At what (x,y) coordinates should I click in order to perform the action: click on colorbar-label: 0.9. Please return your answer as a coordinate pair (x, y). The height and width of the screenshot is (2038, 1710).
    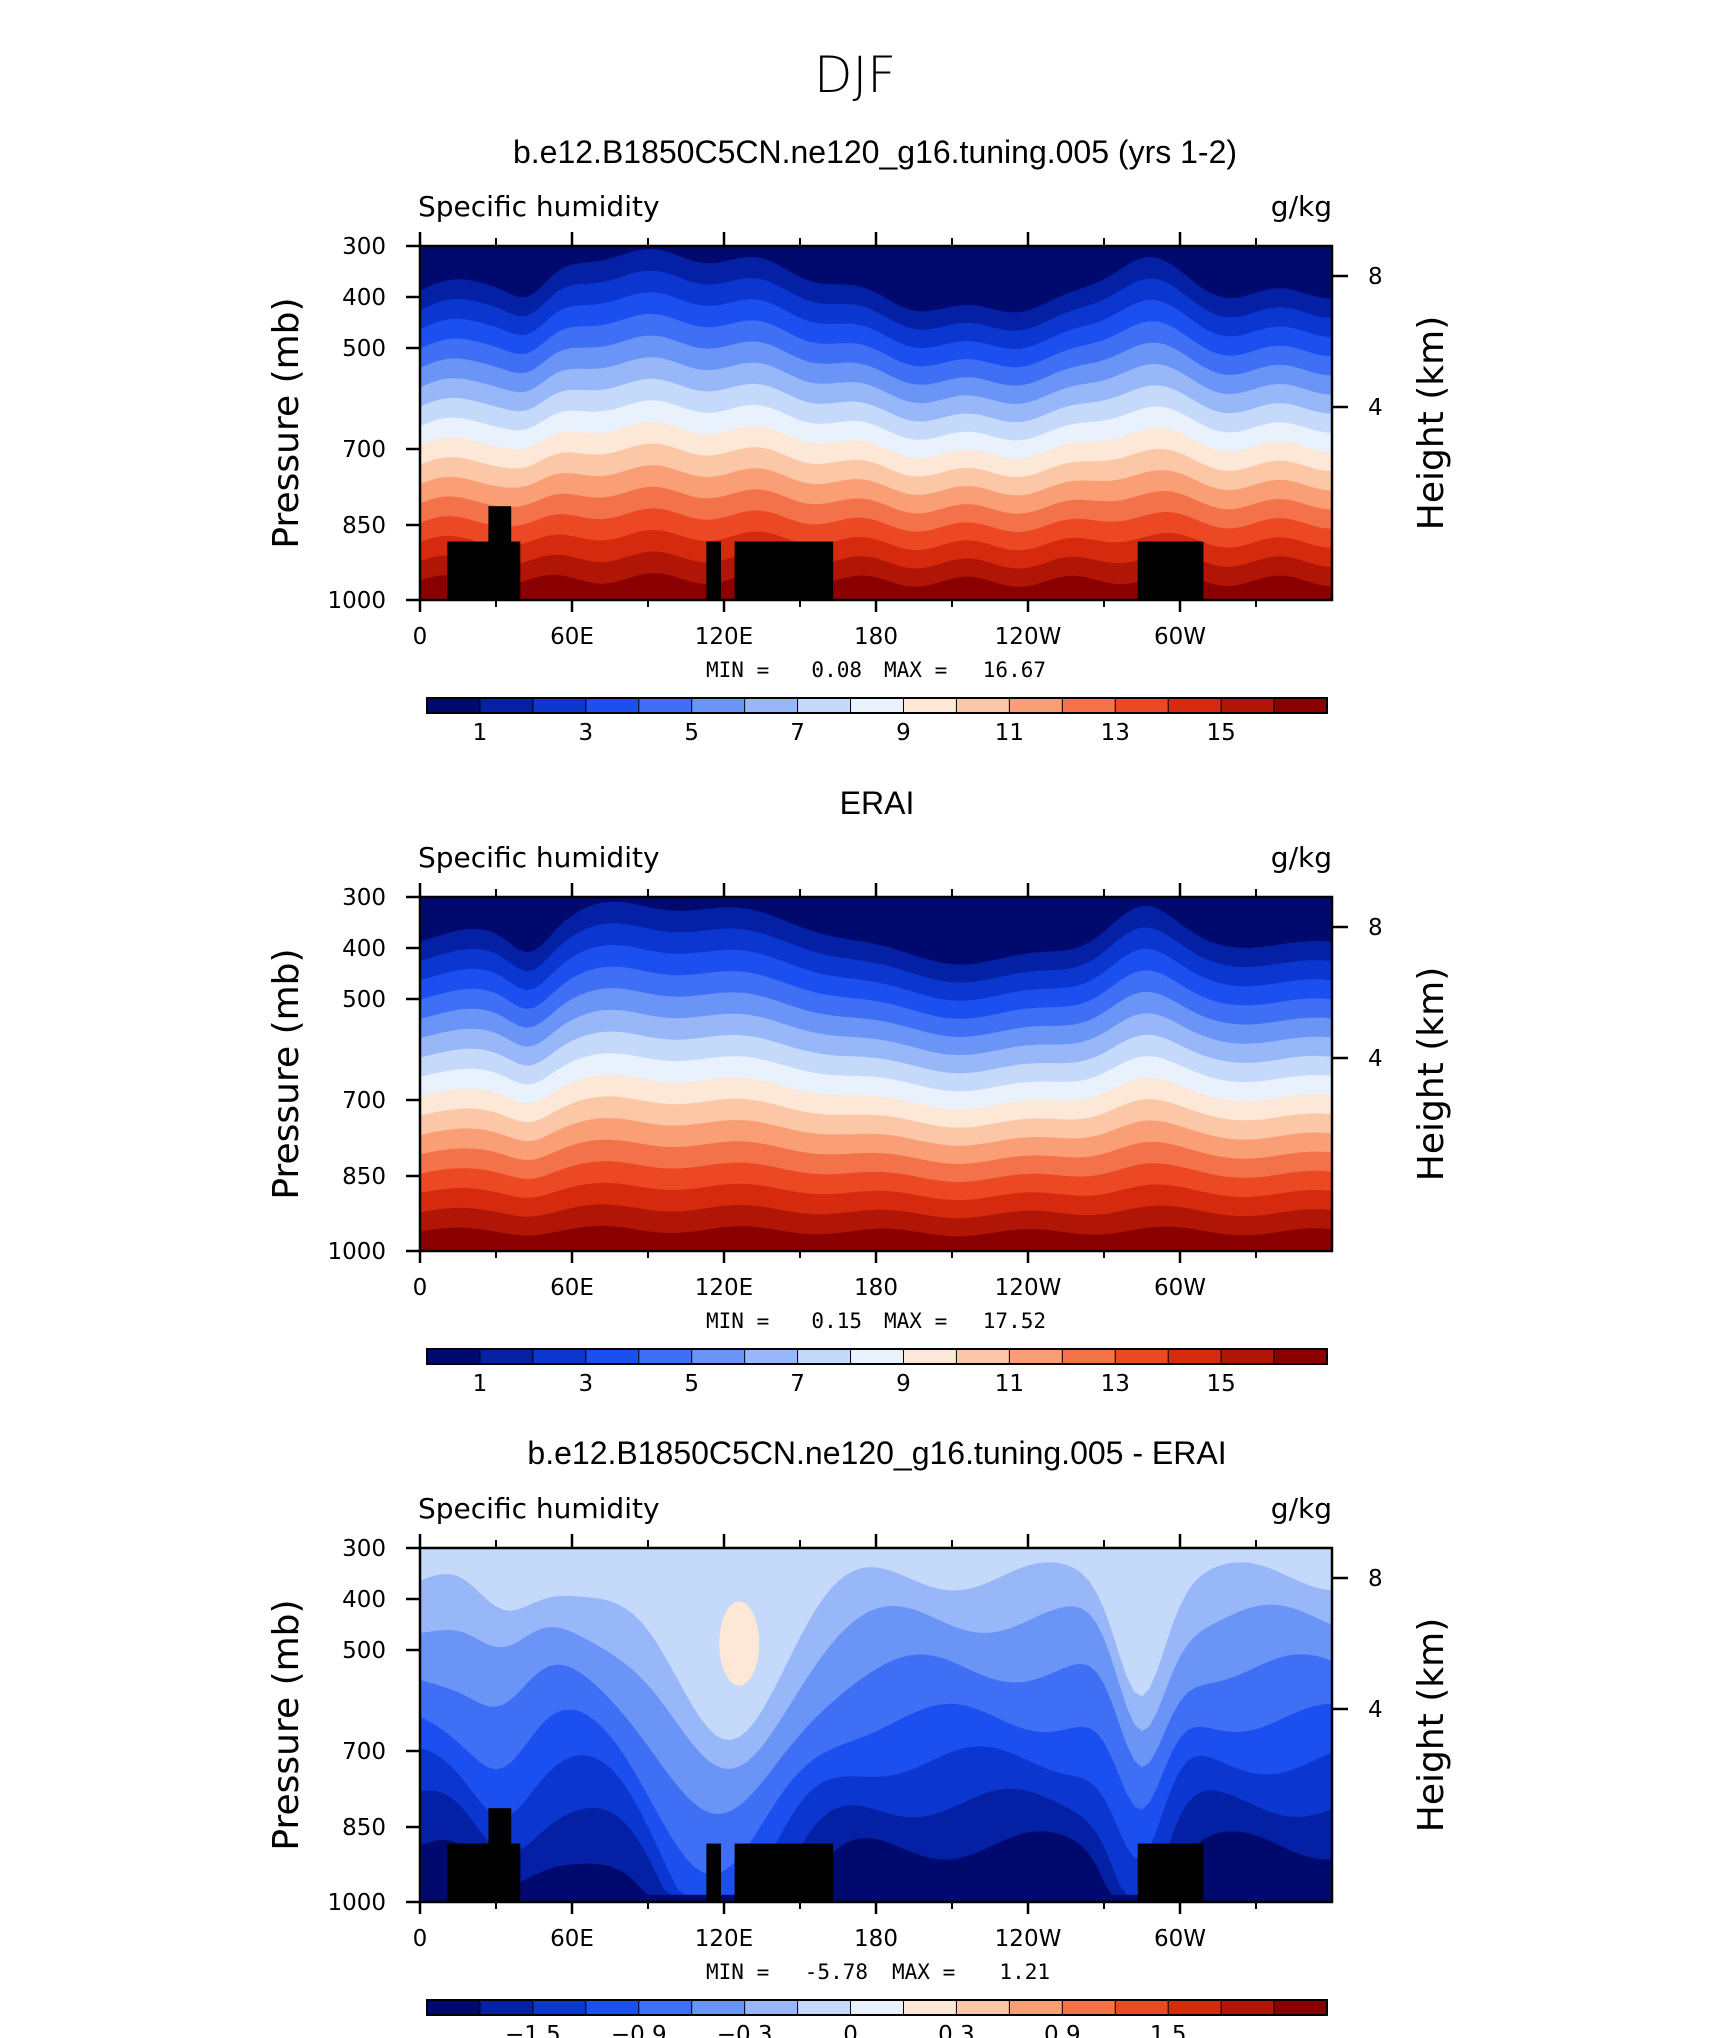
    Looking at the image, I should click on (1062, 2030).